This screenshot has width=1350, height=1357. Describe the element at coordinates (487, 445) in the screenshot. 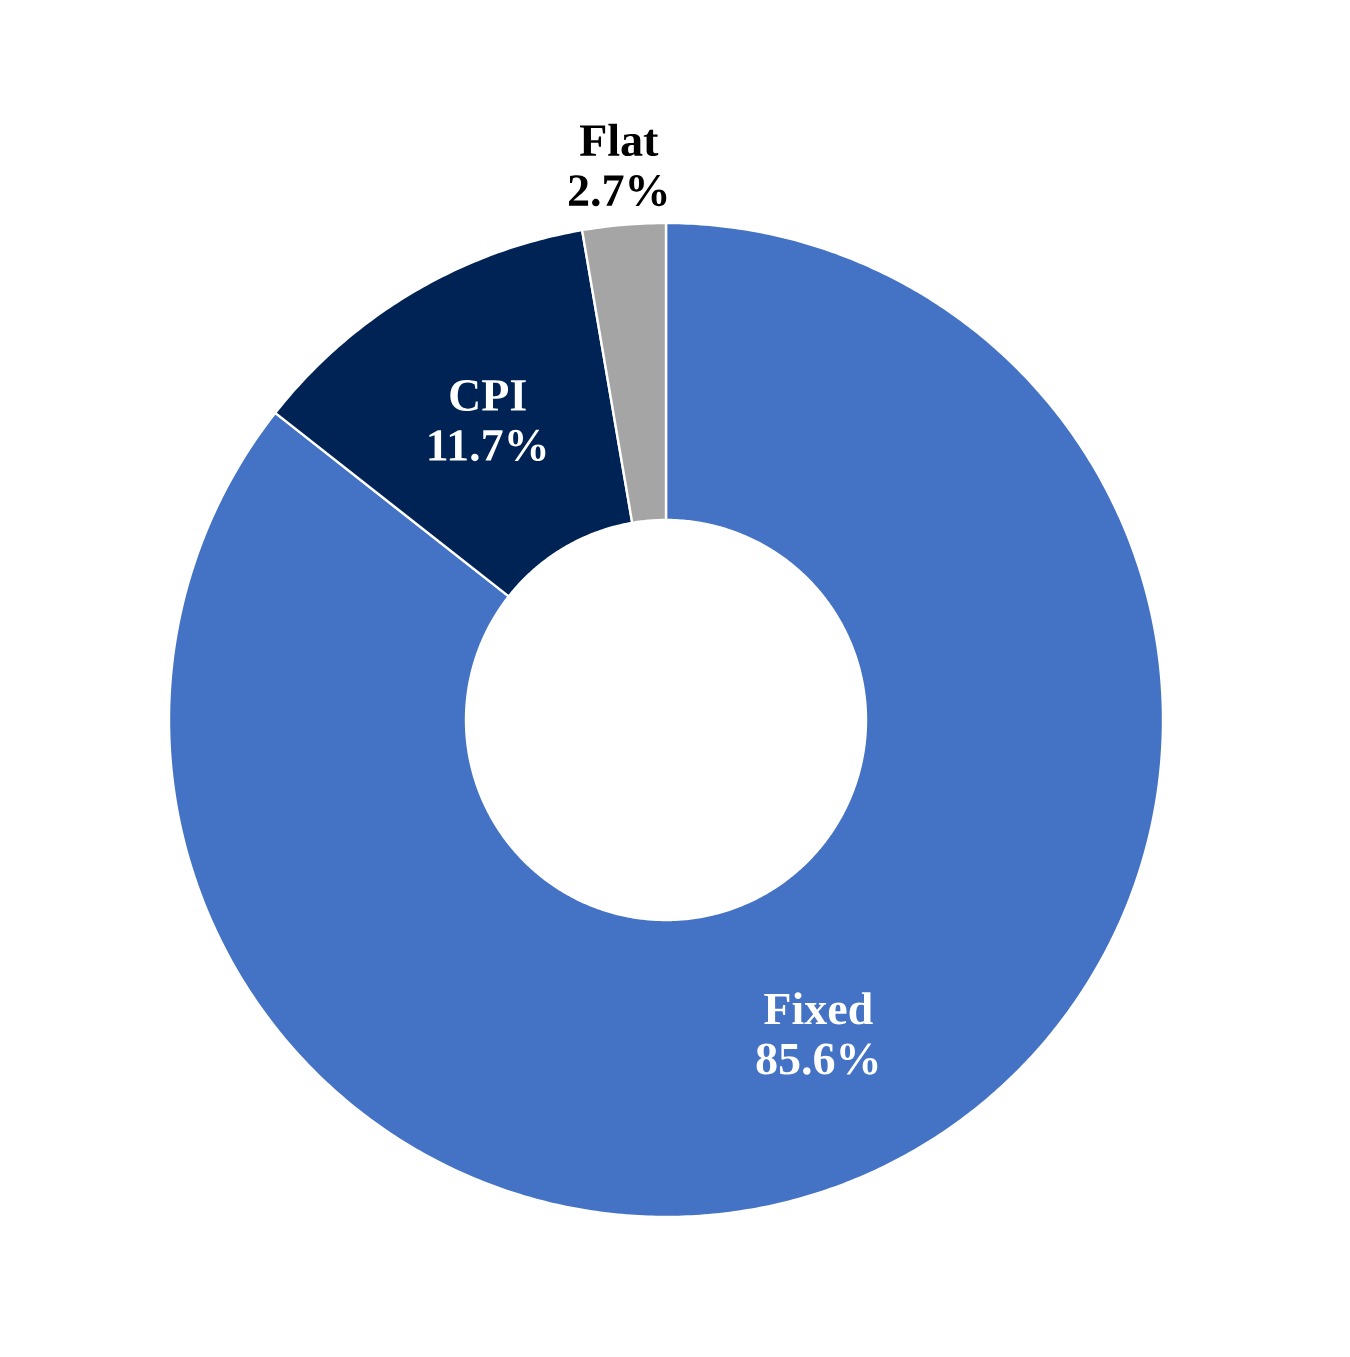

I see `data-label: 11.7%` at that location.